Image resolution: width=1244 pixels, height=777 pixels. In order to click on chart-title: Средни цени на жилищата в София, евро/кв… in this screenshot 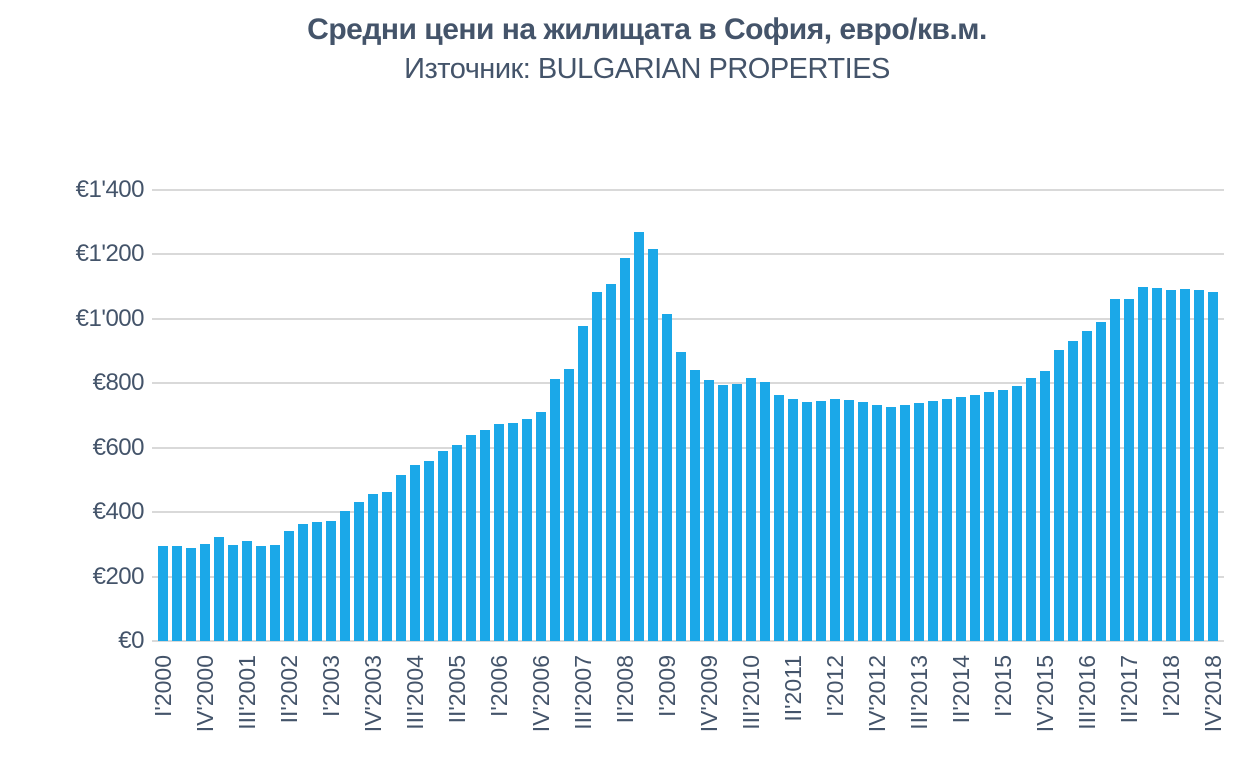, I will do `click(647, 29)`.